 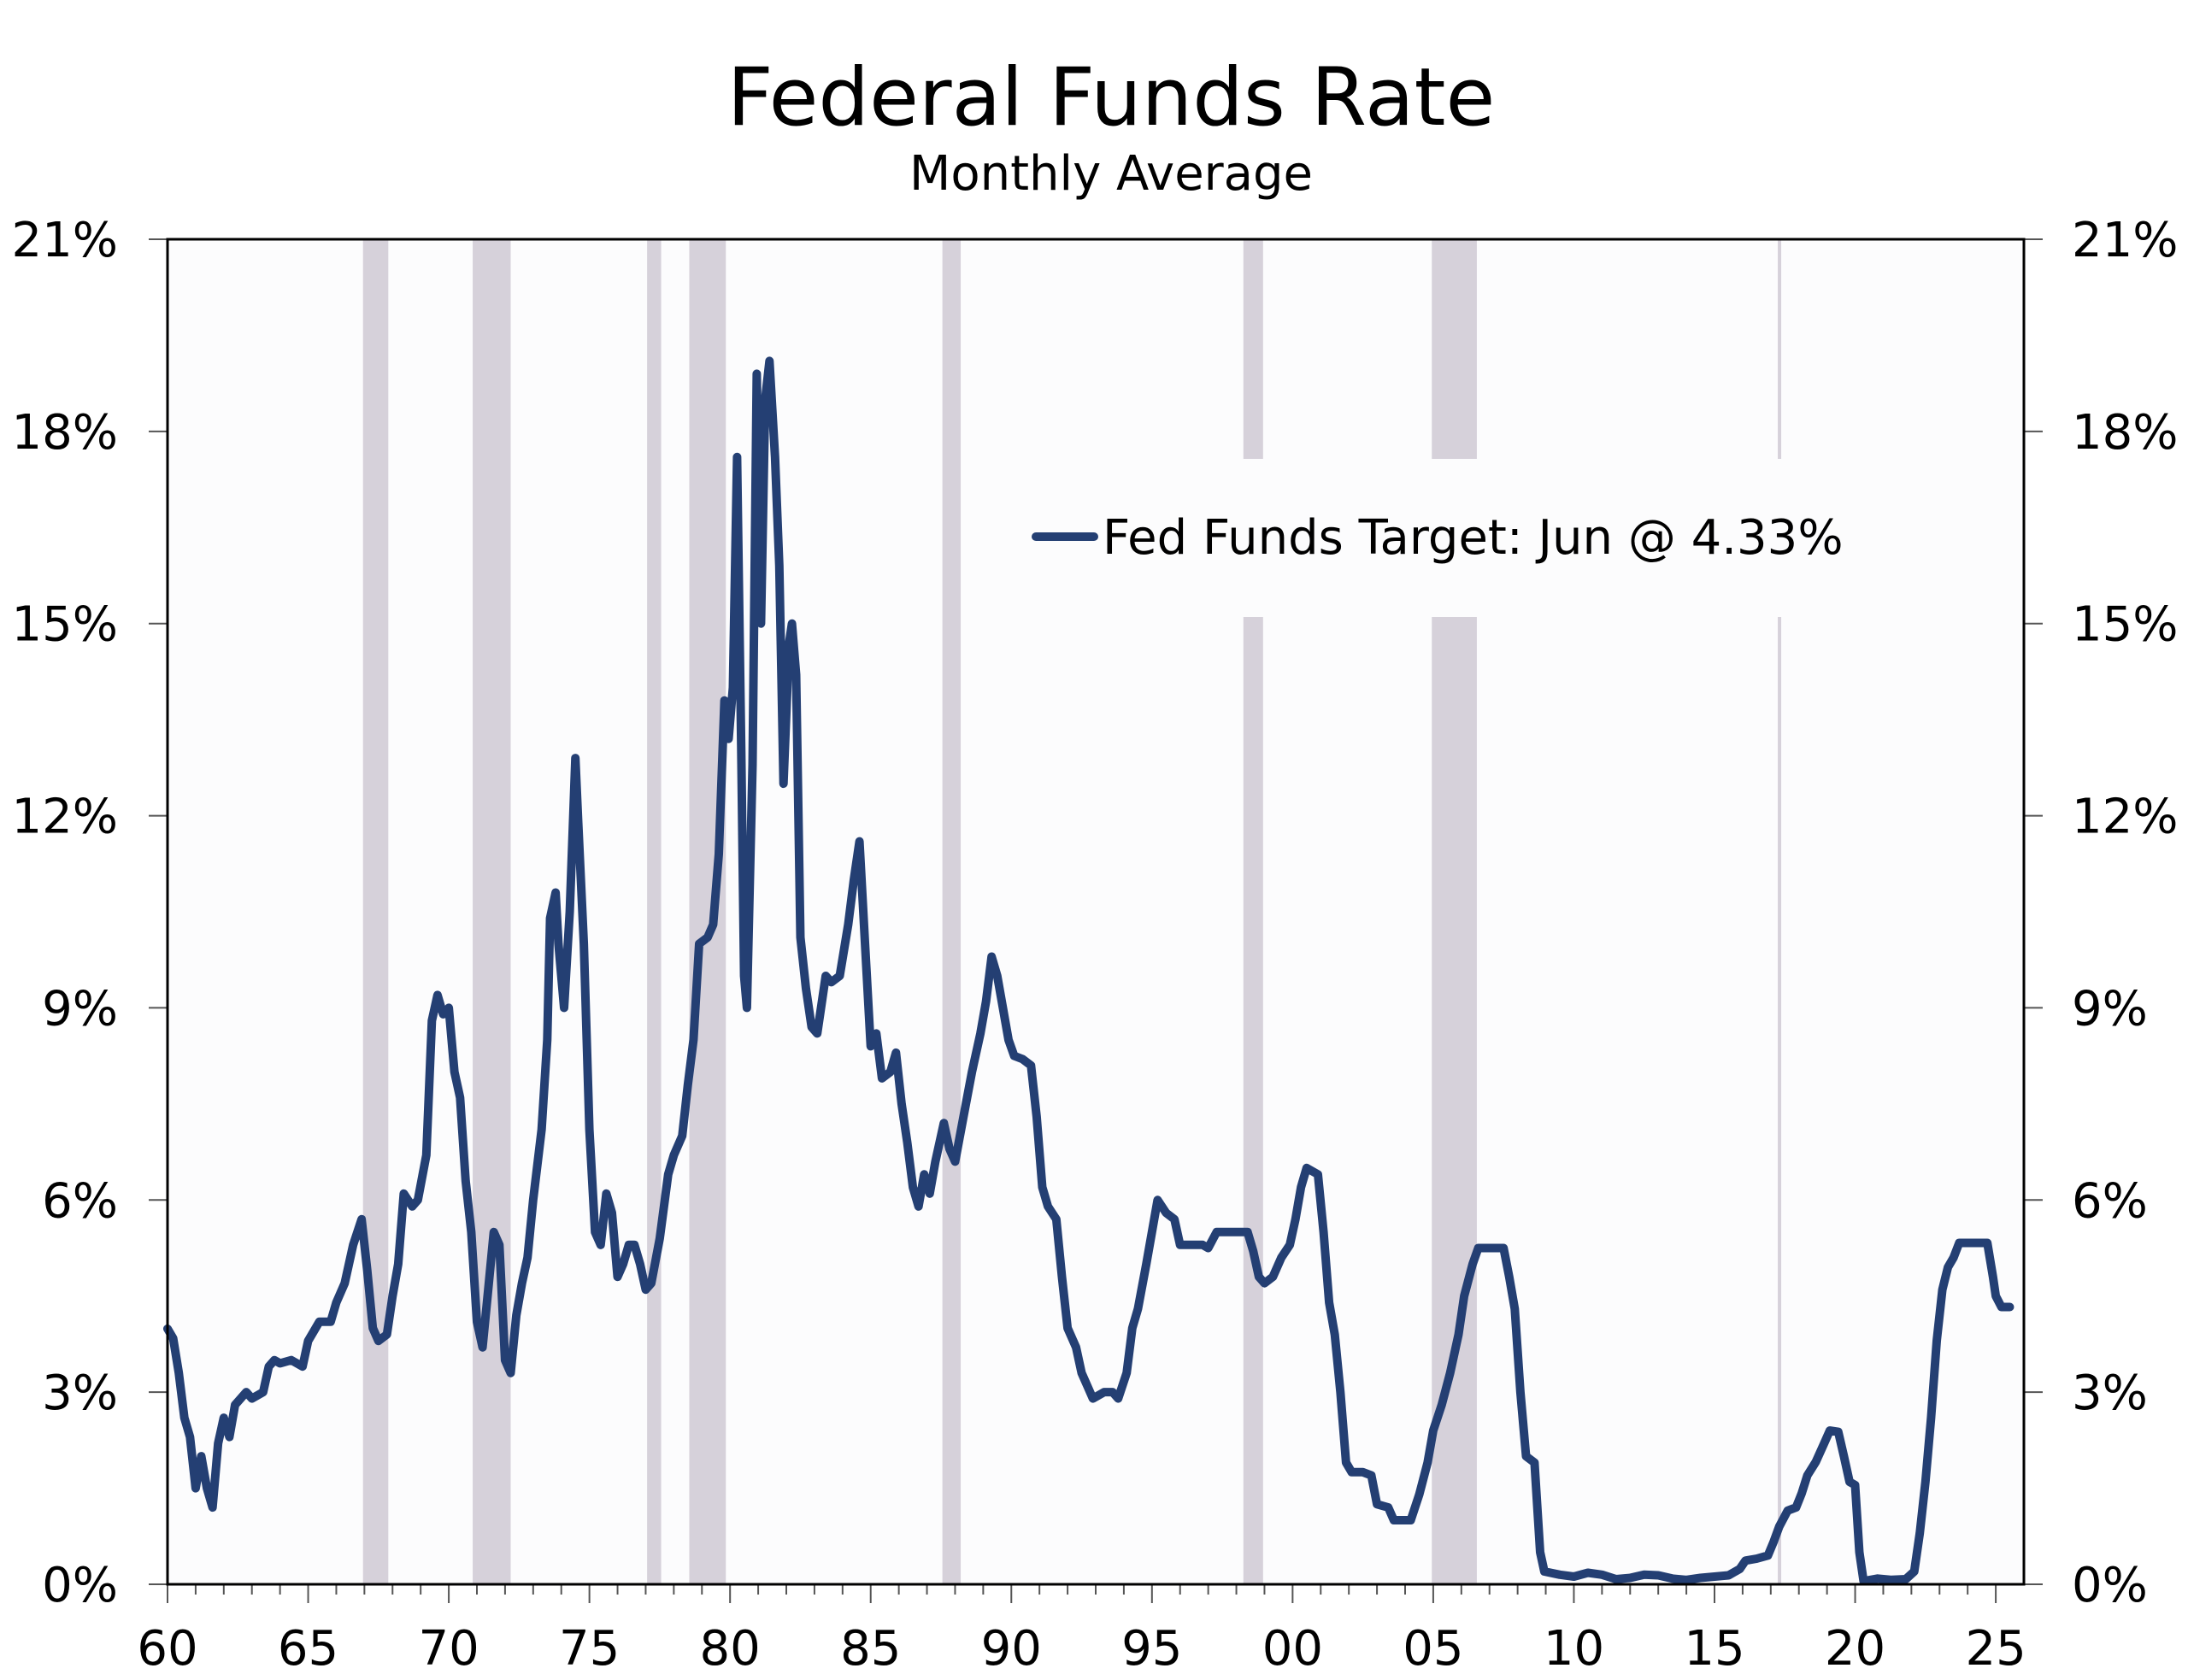 What do you see at coordinates (1855, 1649) in the screenshot?
I see `x-tick-label: 20` at bounding box center [1855, 1649].